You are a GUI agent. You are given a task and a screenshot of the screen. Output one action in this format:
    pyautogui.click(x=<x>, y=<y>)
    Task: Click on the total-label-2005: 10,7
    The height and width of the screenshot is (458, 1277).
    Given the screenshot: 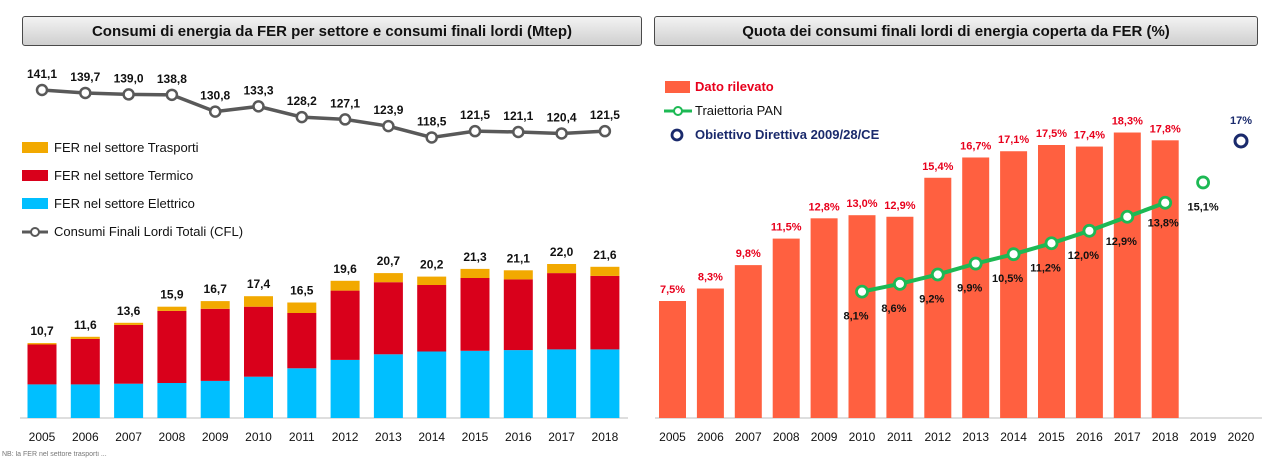 What is the action you would take?
    pyautogui.click(x=42, y=331)
    